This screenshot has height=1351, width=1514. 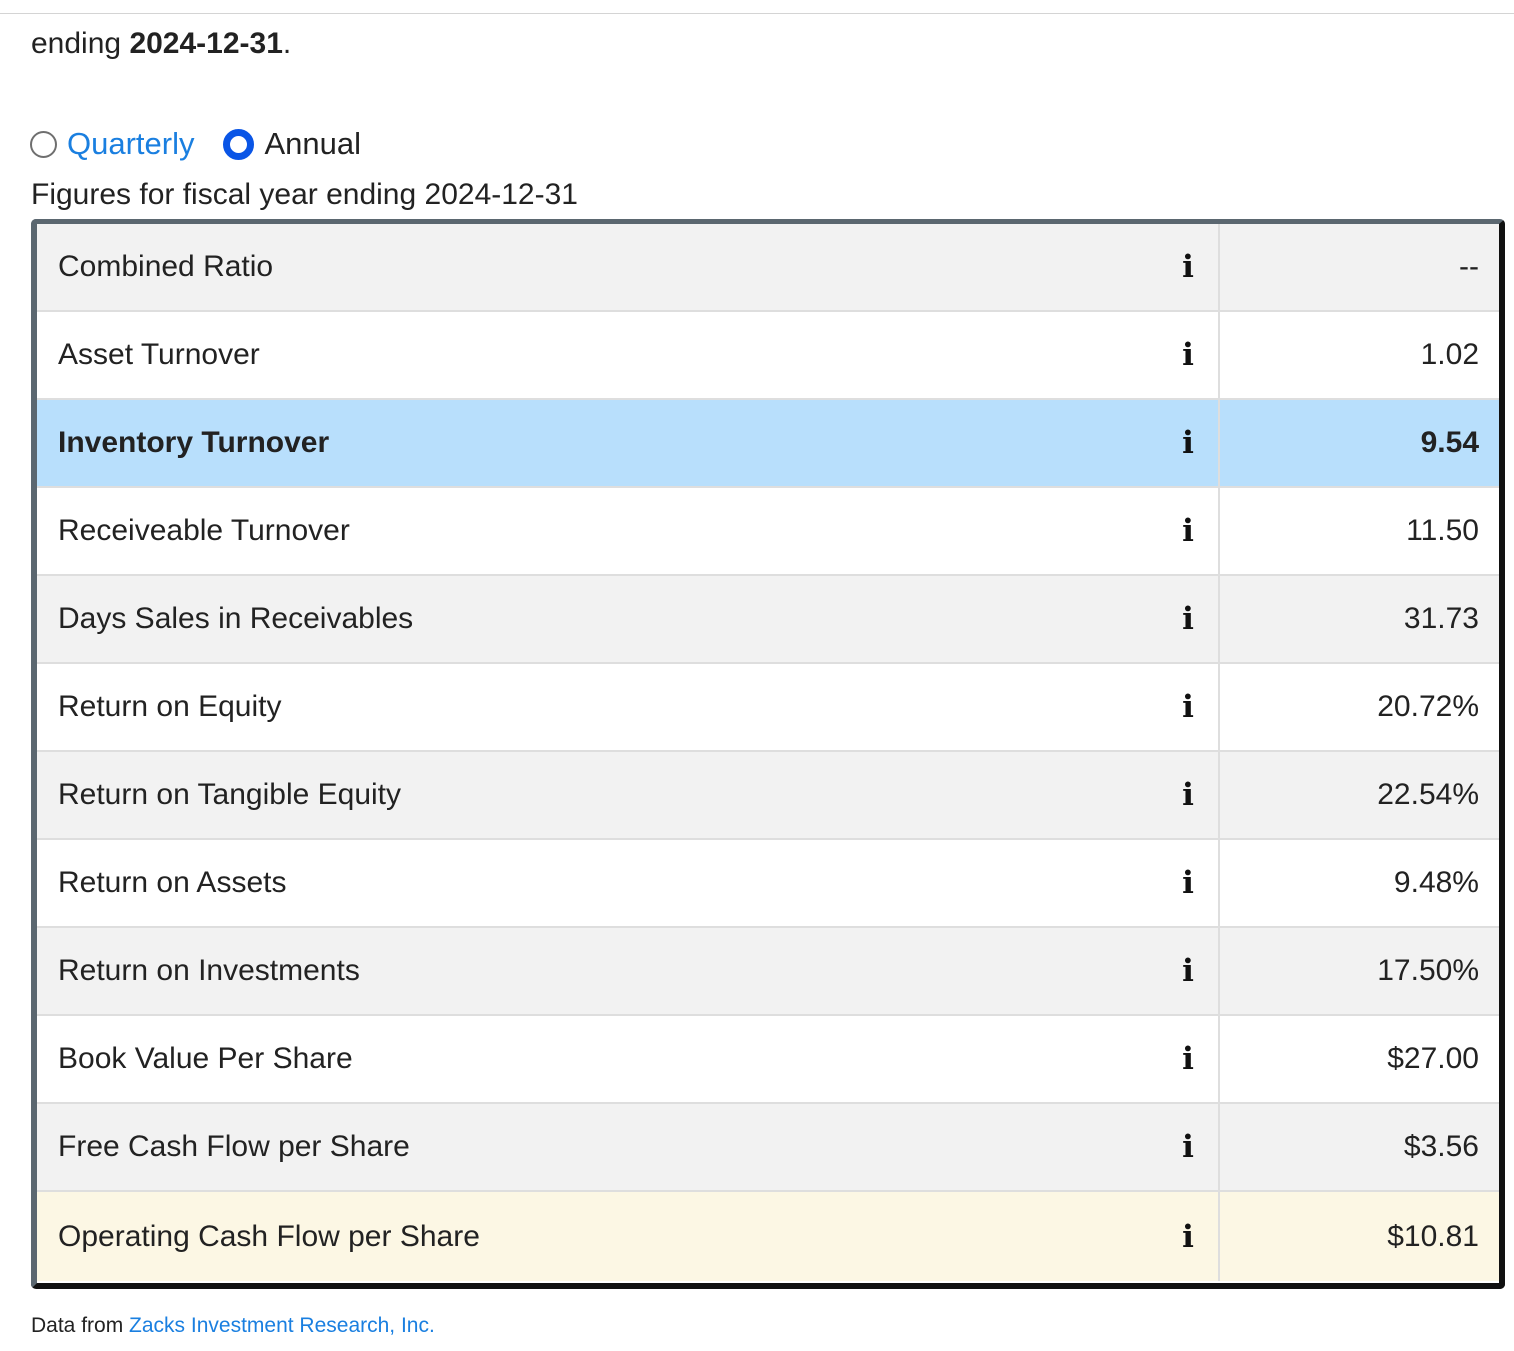 What do you see at coordinates (205, 1058) in the screenshot?
I see `metric-label: Book Value Per Share` at bounding box center [205, 1058].